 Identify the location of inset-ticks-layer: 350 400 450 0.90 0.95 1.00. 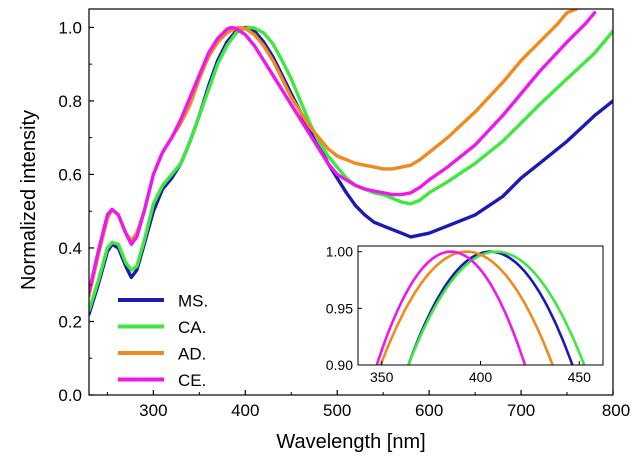
(458, 314).